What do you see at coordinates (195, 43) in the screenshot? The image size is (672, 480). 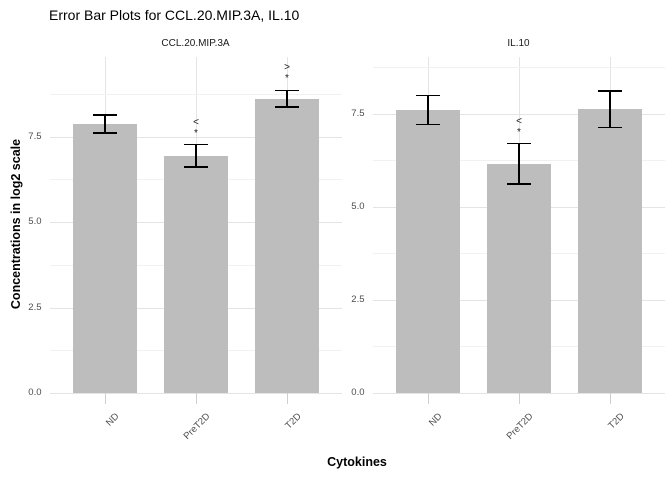 I see `facet-strip-ccl20mip3a: CCL.20.MIP.3A` at bounding box center [195, 43].